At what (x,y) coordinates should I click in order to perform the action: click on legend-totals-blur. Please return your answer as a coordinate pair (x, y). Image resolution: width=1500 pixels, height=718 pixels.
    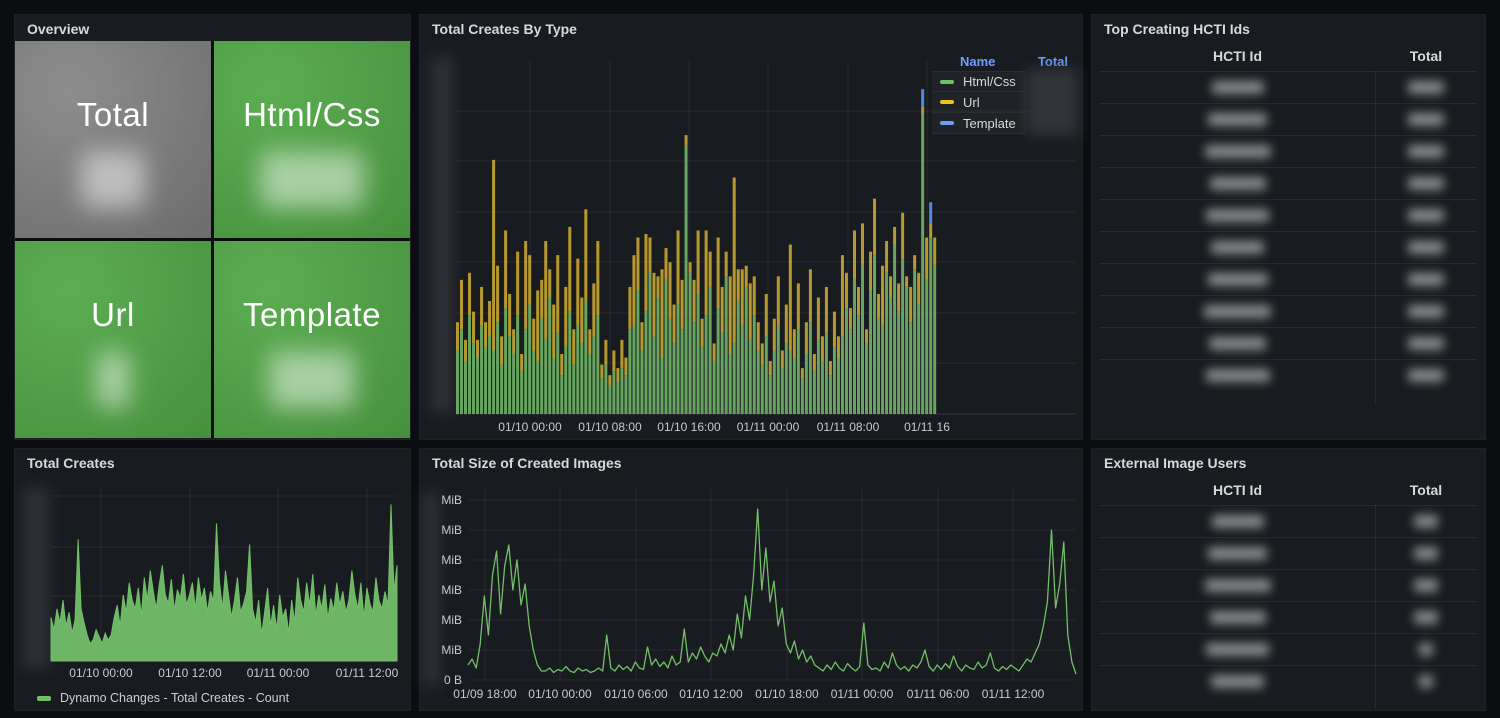
    Looking at the image, I should click on (1052, 102).